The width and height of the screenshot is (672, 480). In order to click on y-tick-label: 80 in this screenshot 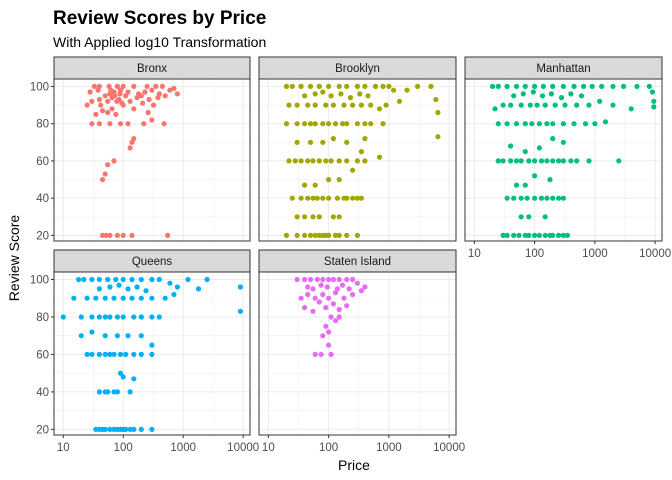, I will do `click(42, 125)`.